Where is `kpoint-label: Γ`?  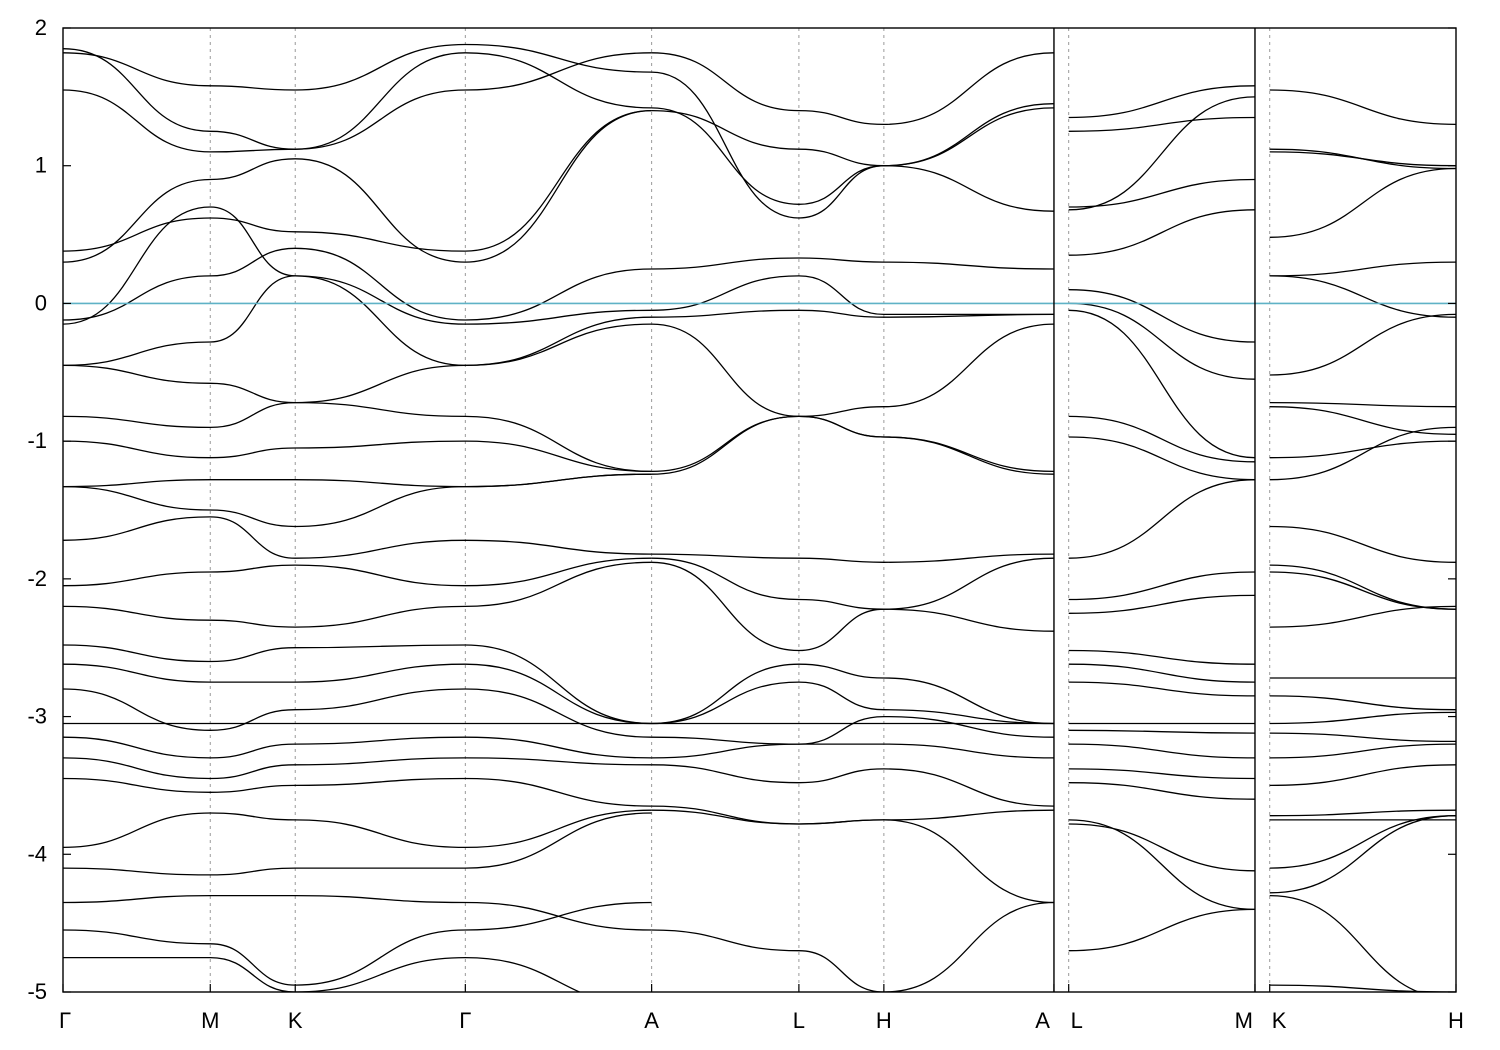
kpoint-label: Γ is located at coordinates (65, 1020).